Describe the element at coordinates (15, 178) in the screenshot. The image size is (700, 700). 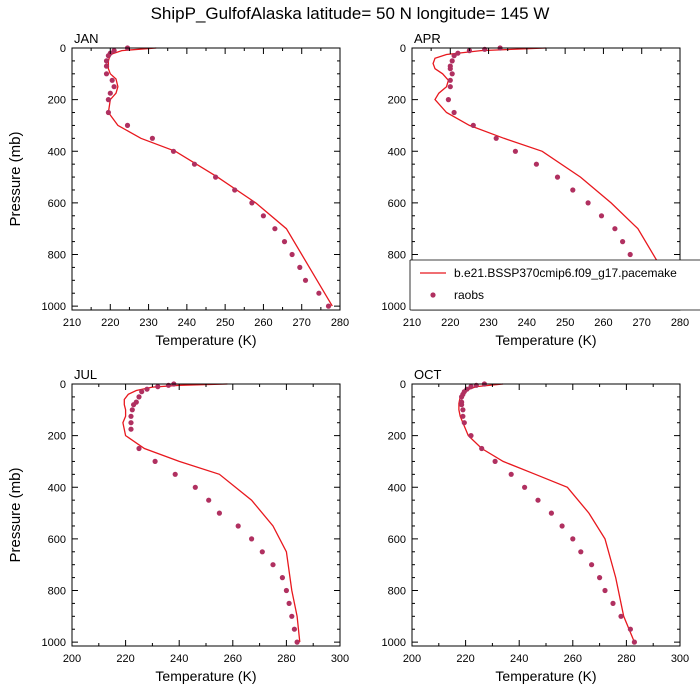
I see `y-axis-label: Pressure (mb)` at that location.